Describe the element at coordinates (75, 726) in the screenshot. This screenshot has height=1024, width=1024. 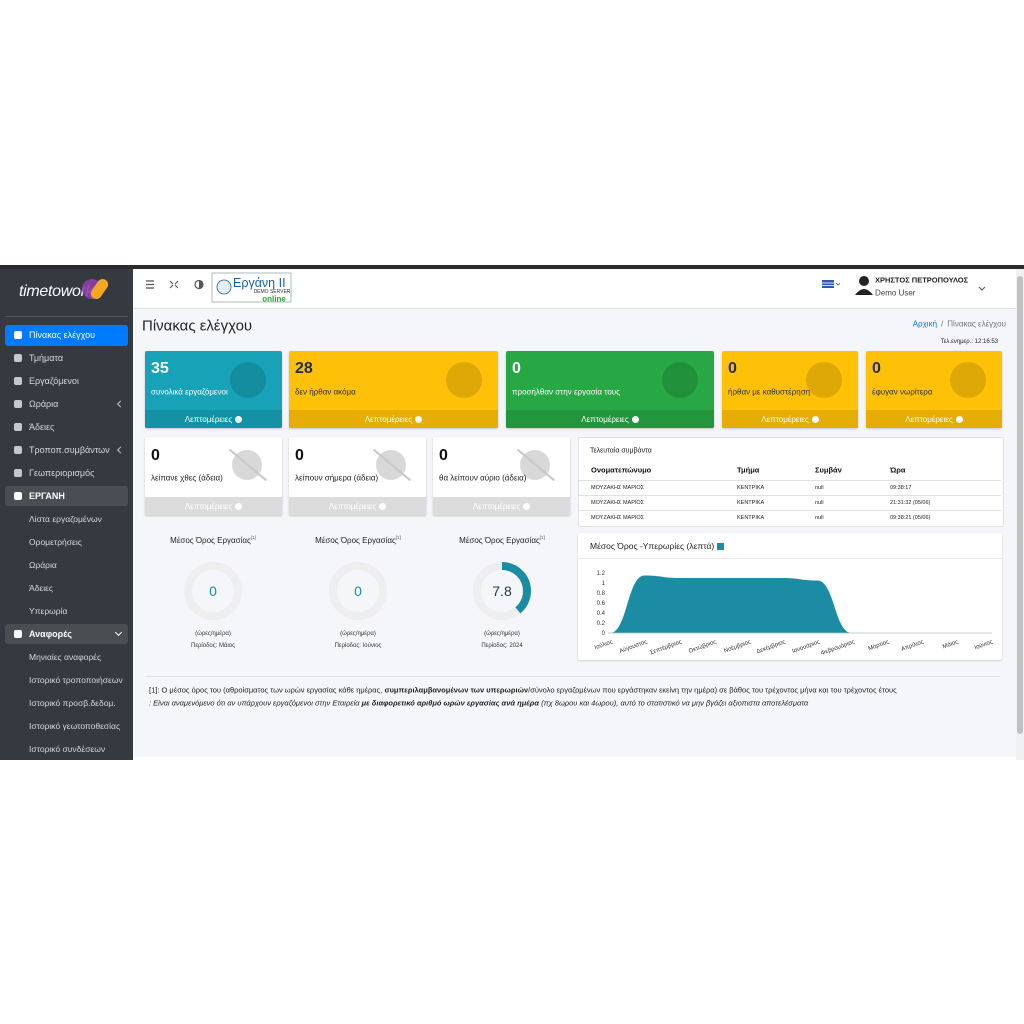
I see `submenu-item: Ιστορικό γεωτοποθεσίας` at that location.